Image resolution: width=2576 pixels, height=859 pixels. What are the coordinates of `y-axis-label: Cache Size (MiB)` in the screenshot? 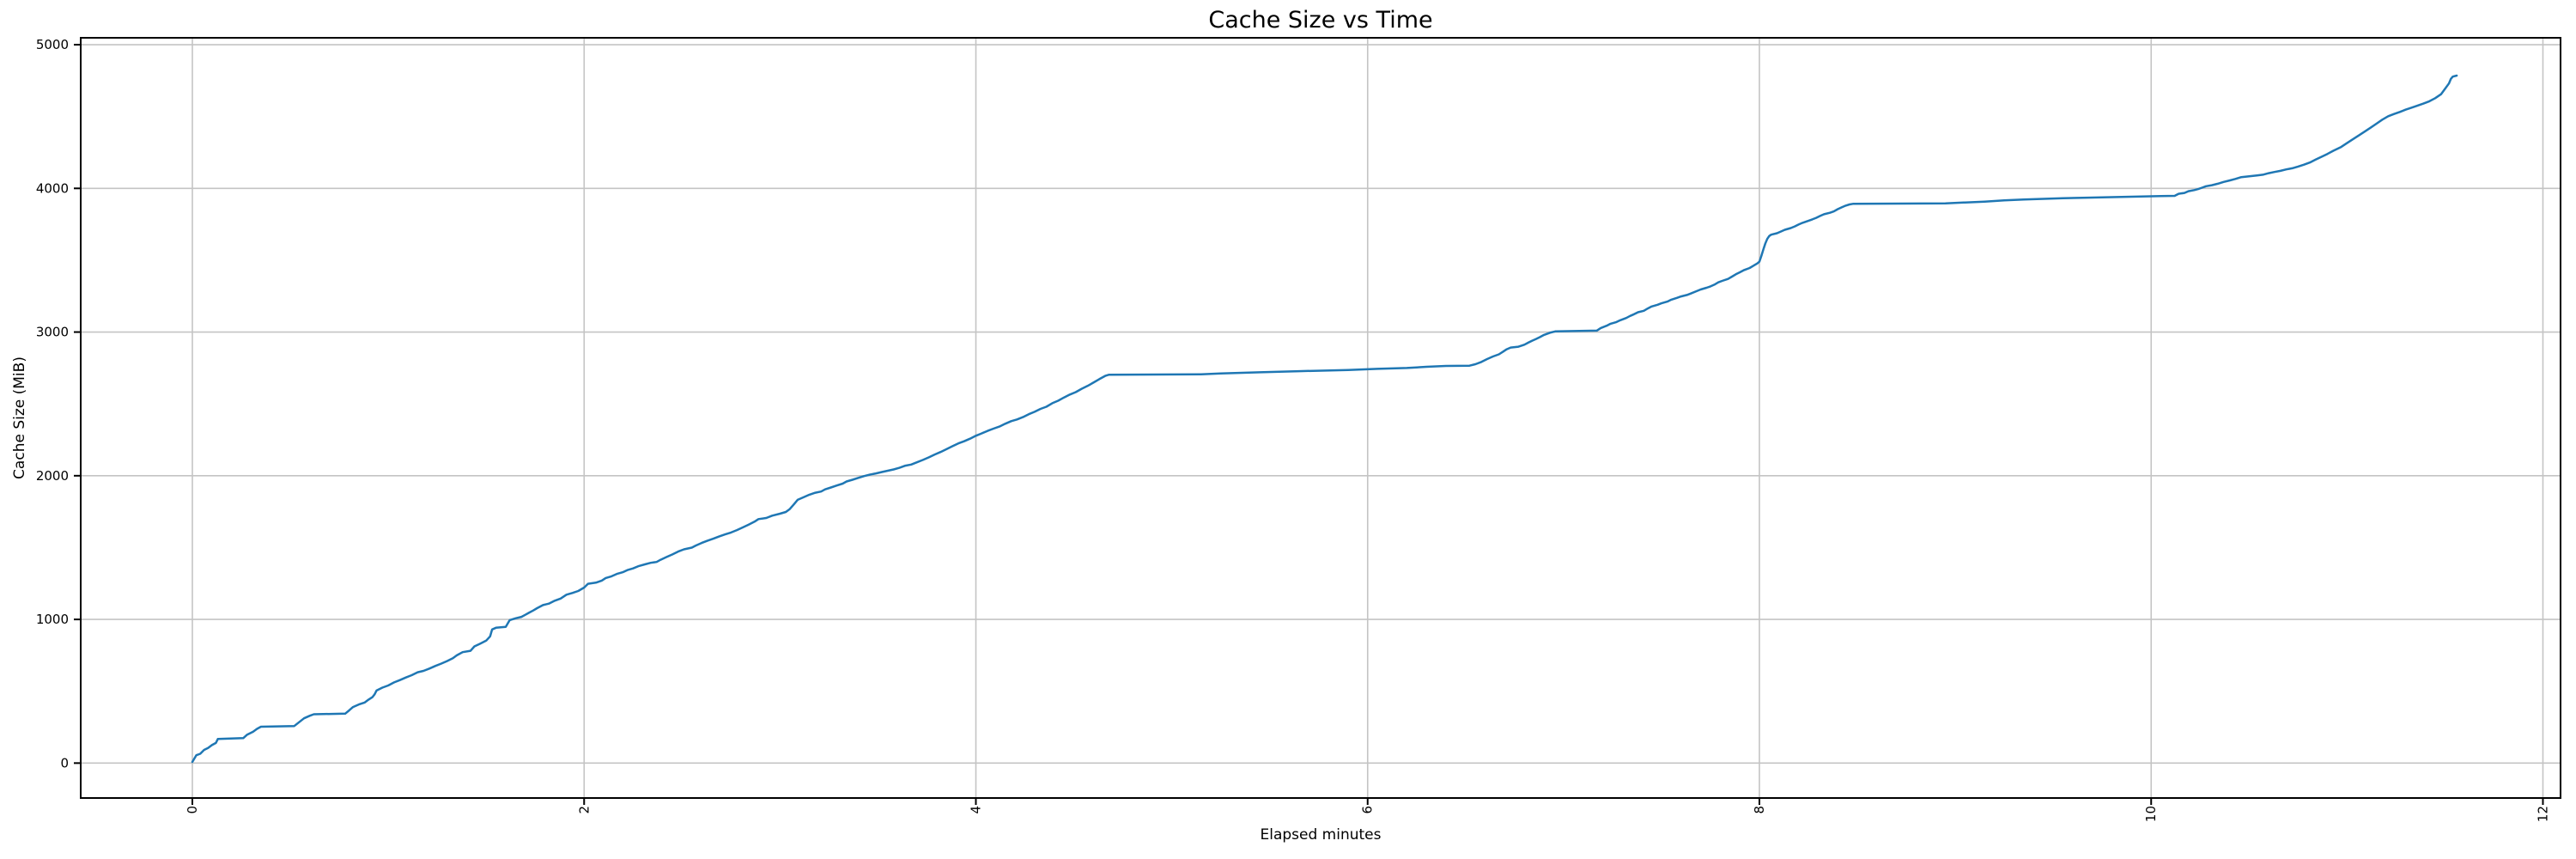 It's located at (19, 417).